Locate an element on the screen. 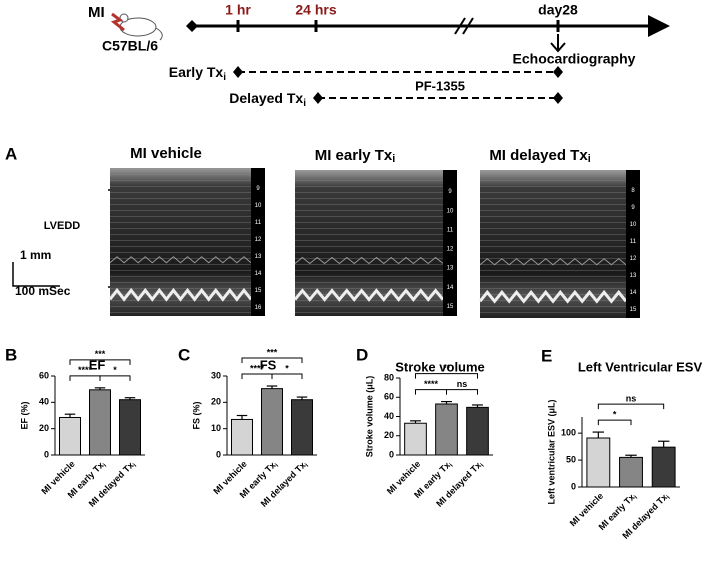 This screenshot has height=575, width=705. chart-title: FS is located at coordinates (268, 364).